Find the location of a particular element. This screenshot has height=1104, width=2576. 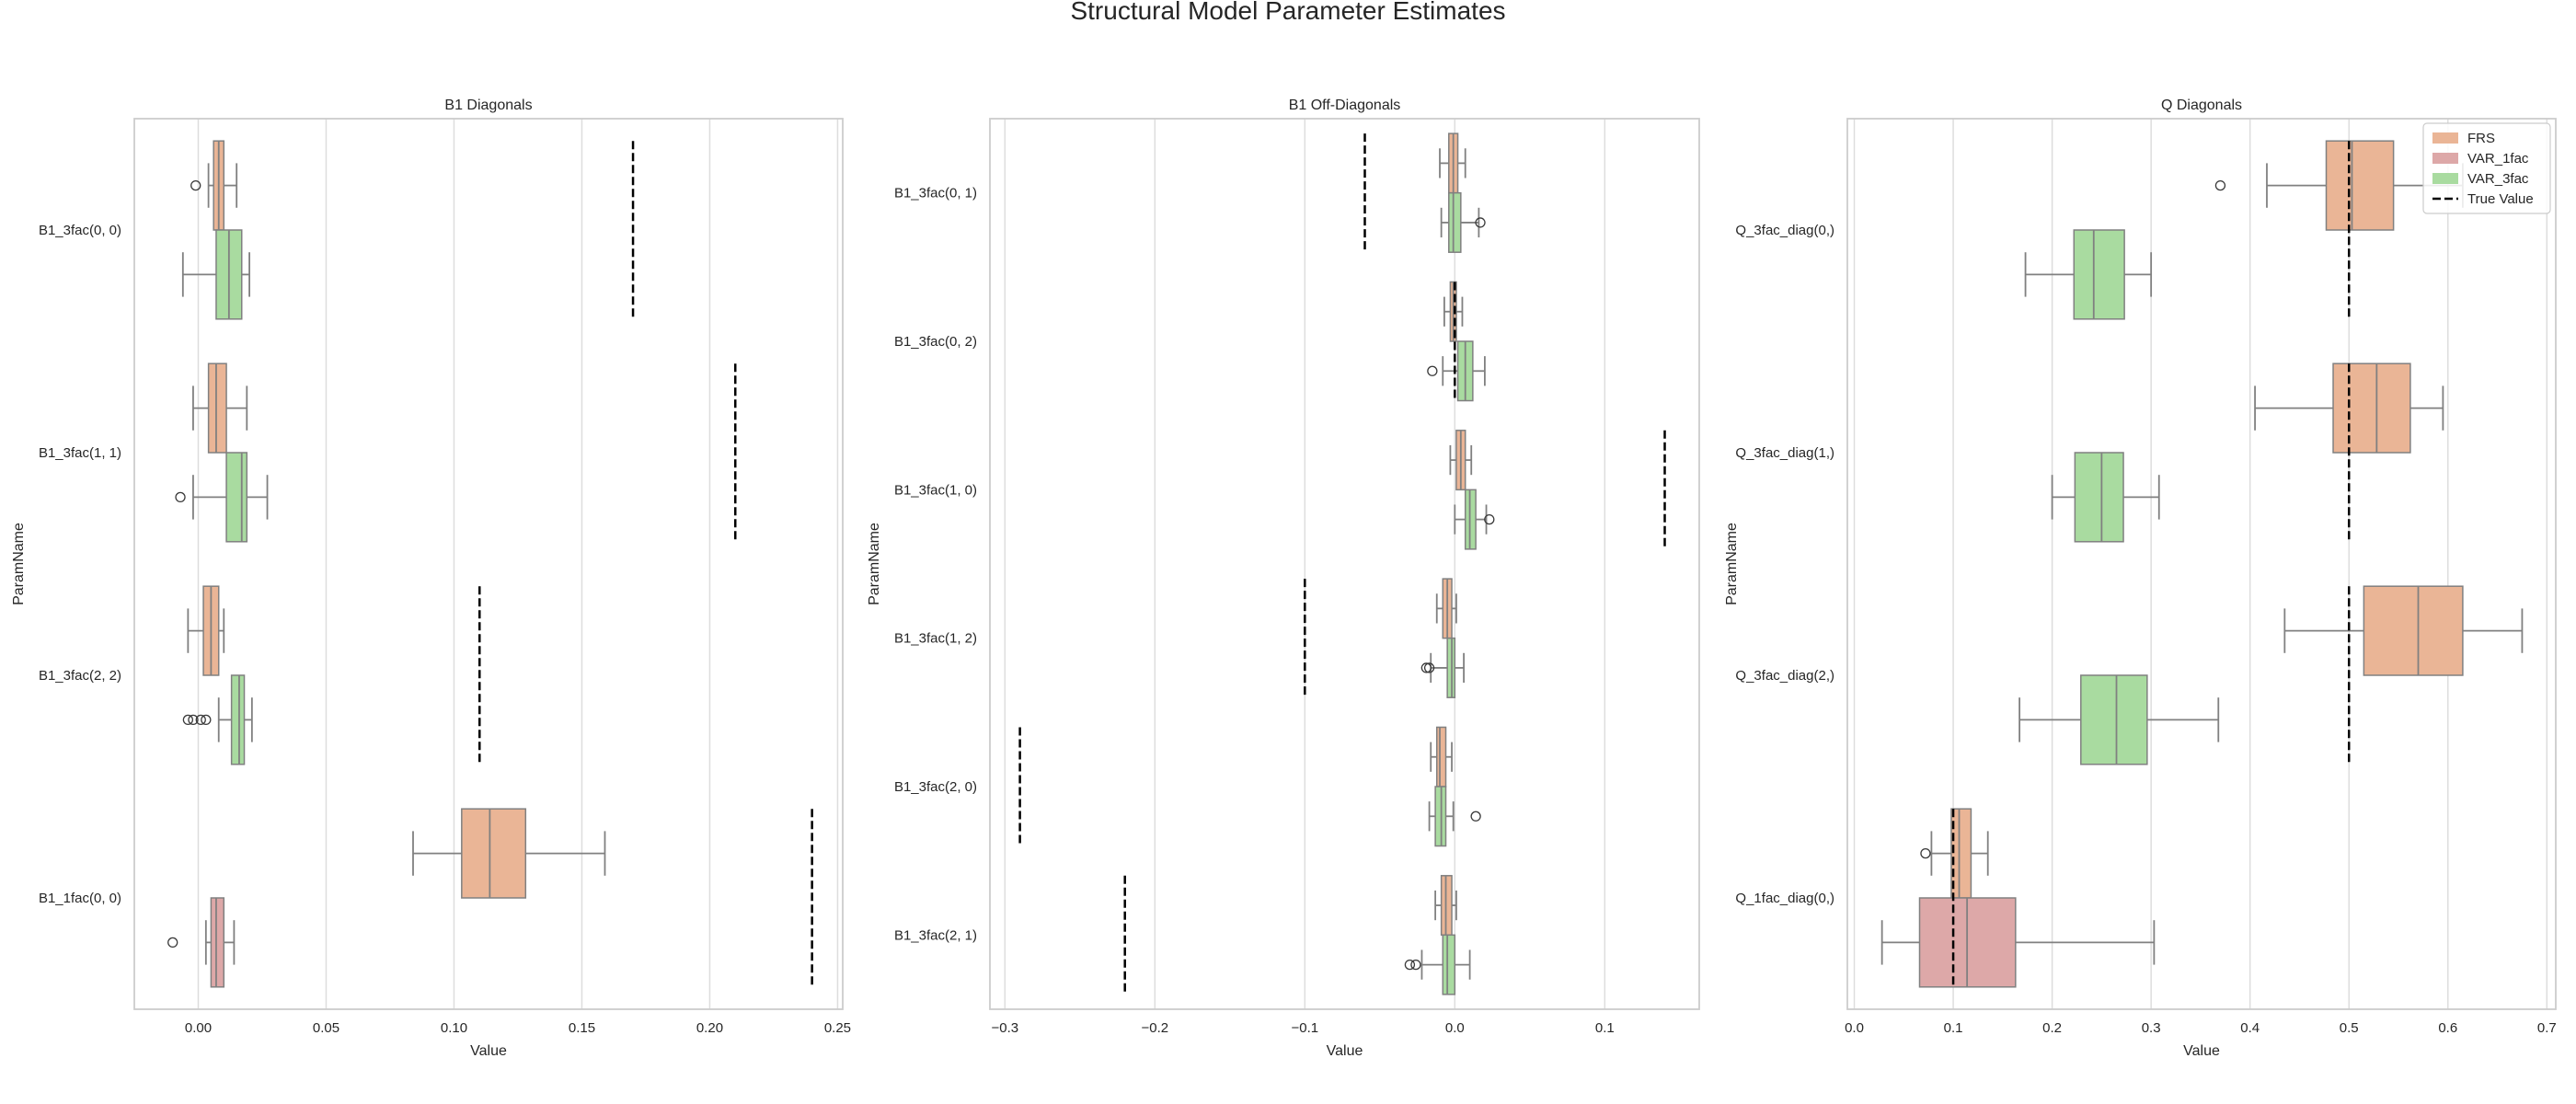

x-tick-label: −0.2 is located at coordinates (1154, 1028).